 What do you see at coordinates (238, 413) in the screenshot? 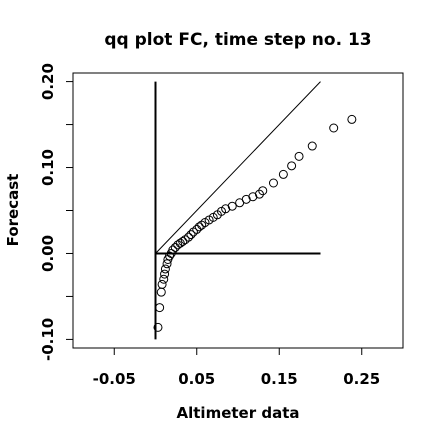
I see `x-axis-title: Altimeter data` at bounding box center [238, 413].